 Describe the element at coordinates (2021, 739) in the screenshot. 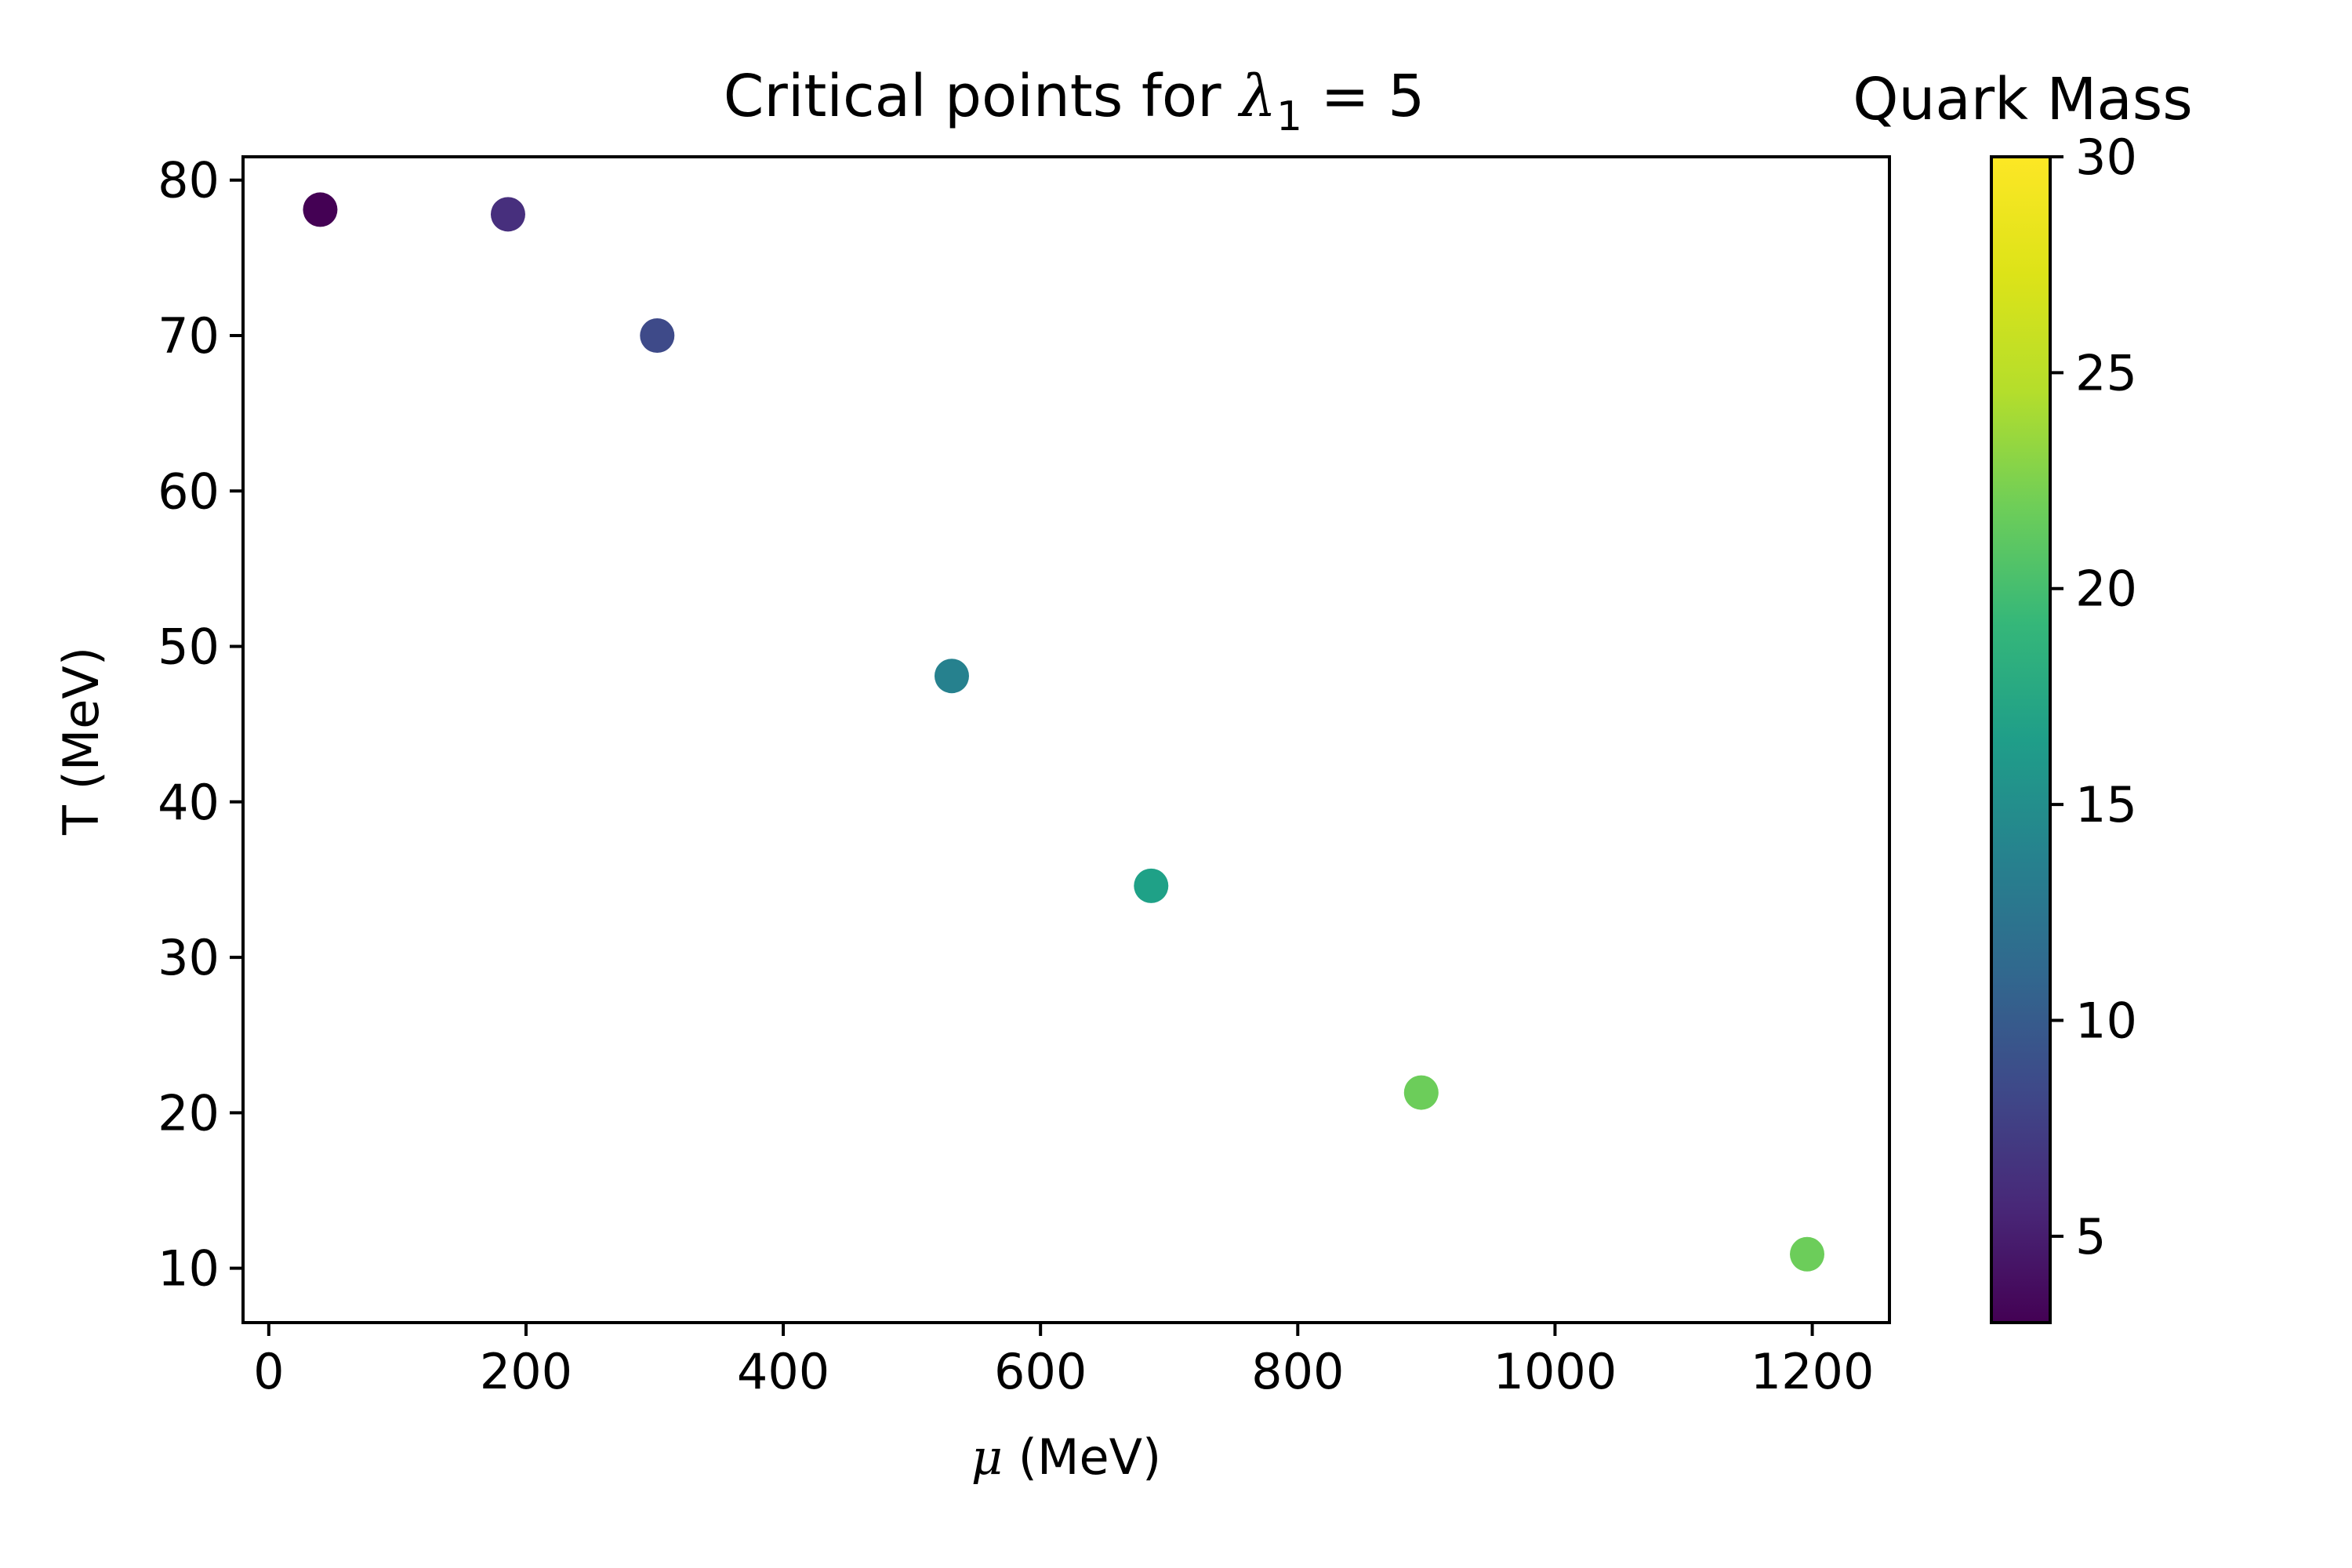

I see `colorbar` at that location.